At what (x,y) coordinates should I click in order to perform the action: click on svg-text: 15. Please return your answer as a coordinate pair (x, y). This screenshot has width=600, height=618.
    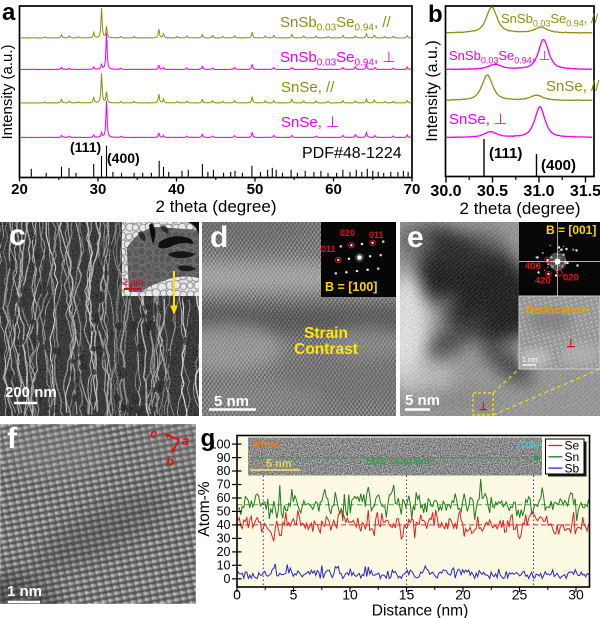
    Looking at the image, I should click on (407, 595).